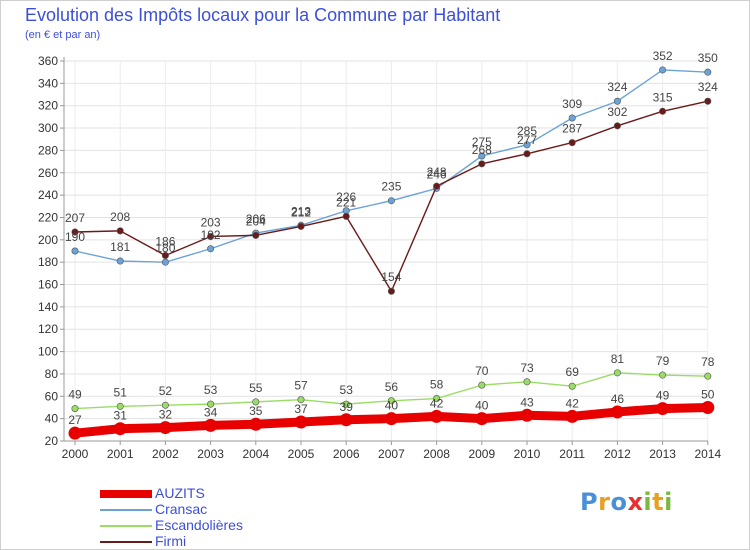 Image resolution: width=750 pixels, height=550 pixels. What do you see at coordinates (256, 411) in the screenshot?
I see `data-label: 35` at bounding box center [256, 411].